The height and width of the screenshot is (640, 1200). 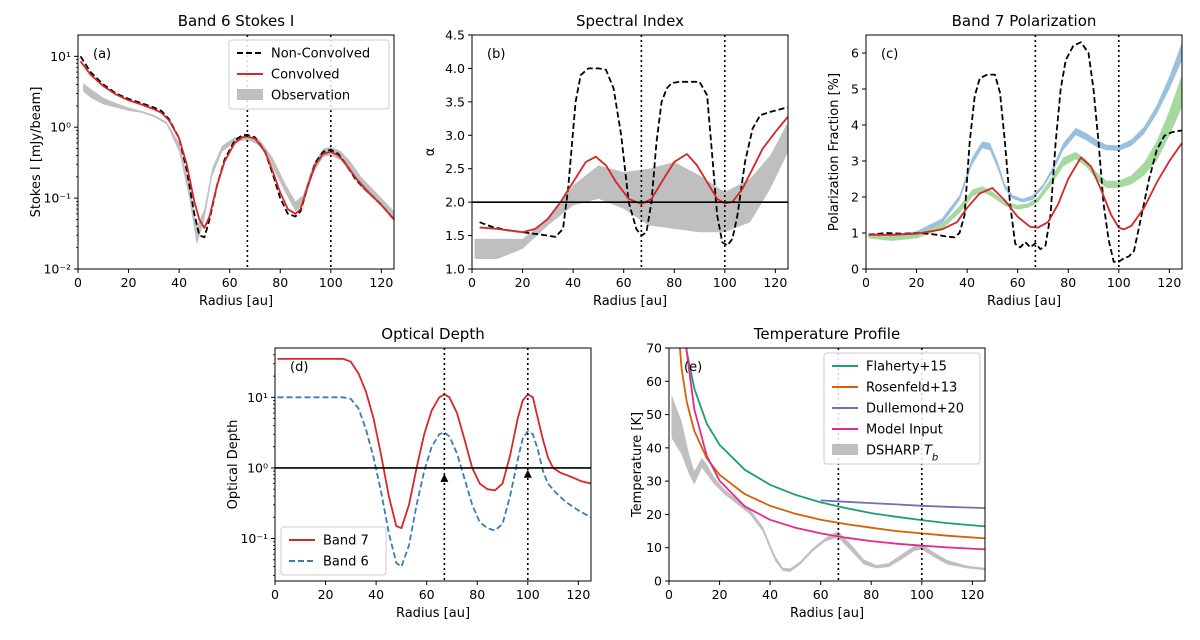 What do you see at coordinates (915, 409) in the screenshot?
I see `legend-label: Dullemond+20` at bounding box center [915, 409].